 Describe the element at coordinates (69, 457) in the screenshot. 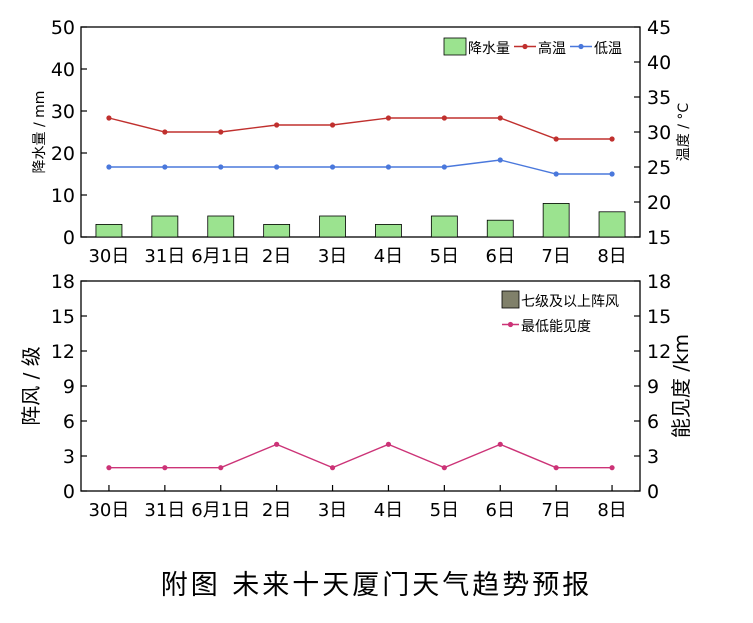

I see `y-left-tick-label: 3` at that location.